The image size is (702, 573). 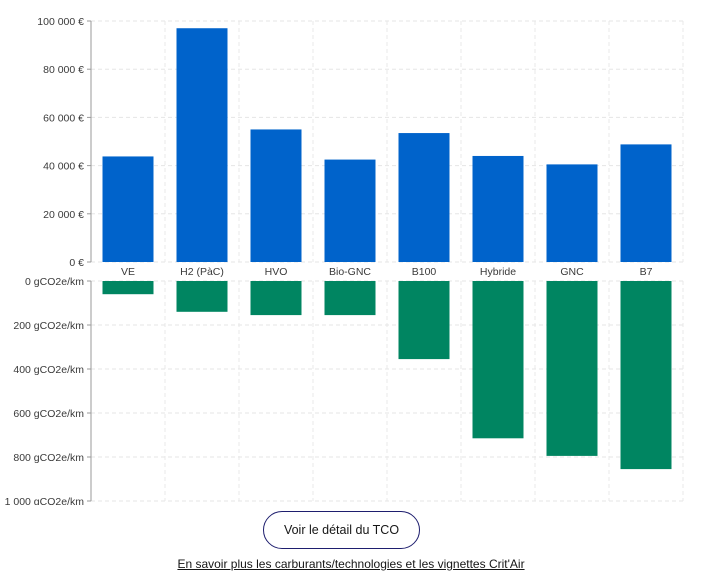 I want to click on y-tick-label: 60 000 €, so click(x=63, y=118).